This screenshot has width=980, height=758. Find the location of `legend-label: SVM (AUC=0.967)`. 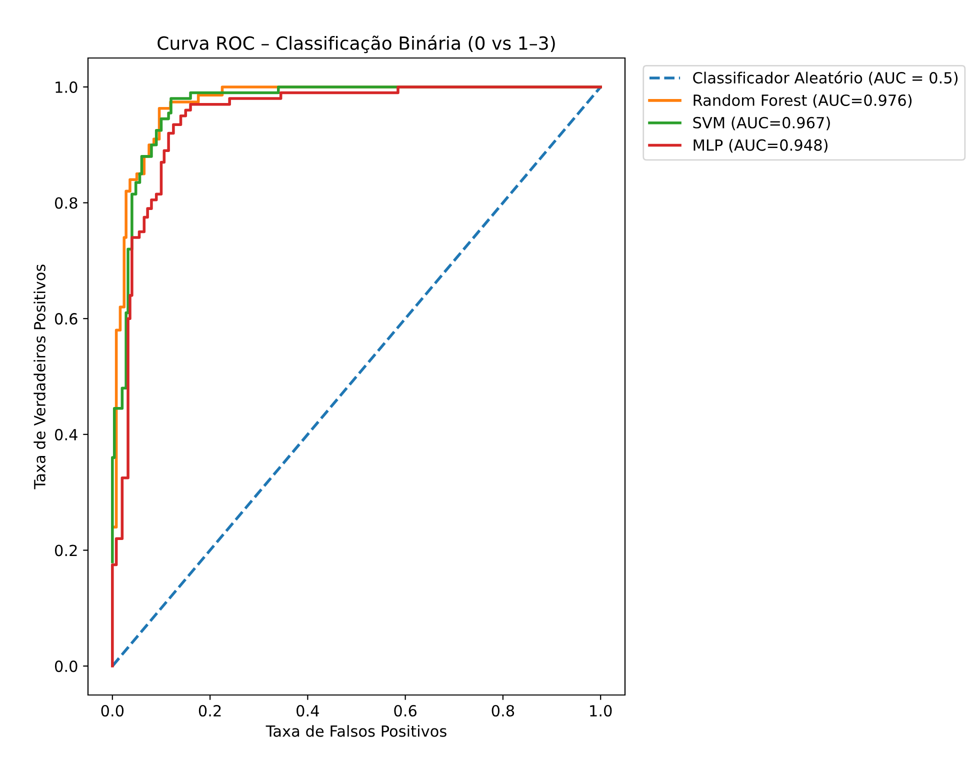

legend-label: SVM (AUC=0.967) is located at coordinates (761, 123).